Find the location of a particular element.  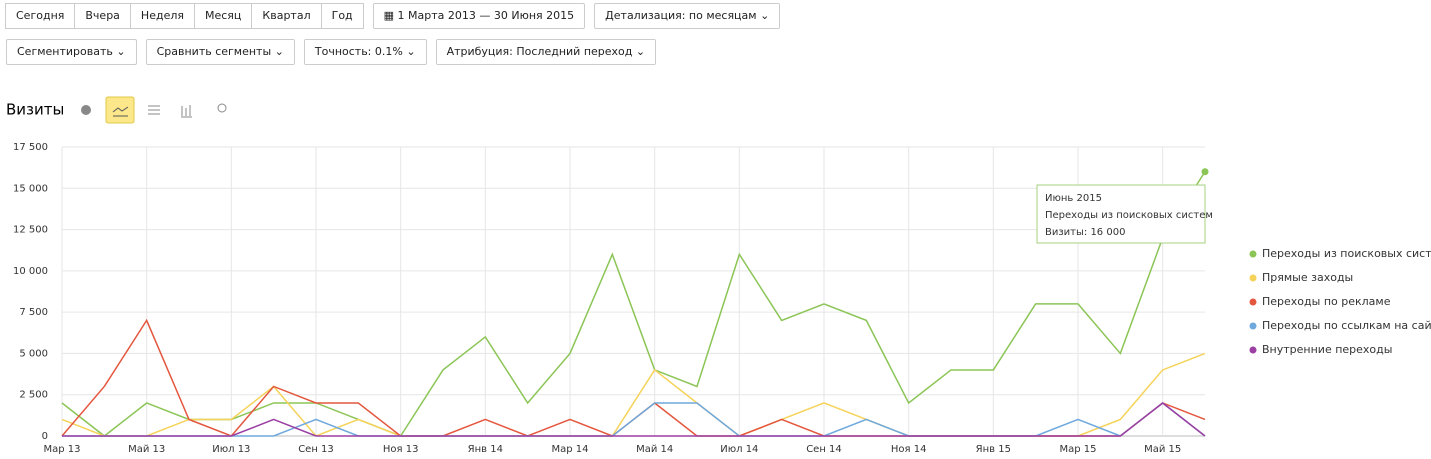

tooltip-title: Июнь 2015 is located at coordinates (1073, 198).